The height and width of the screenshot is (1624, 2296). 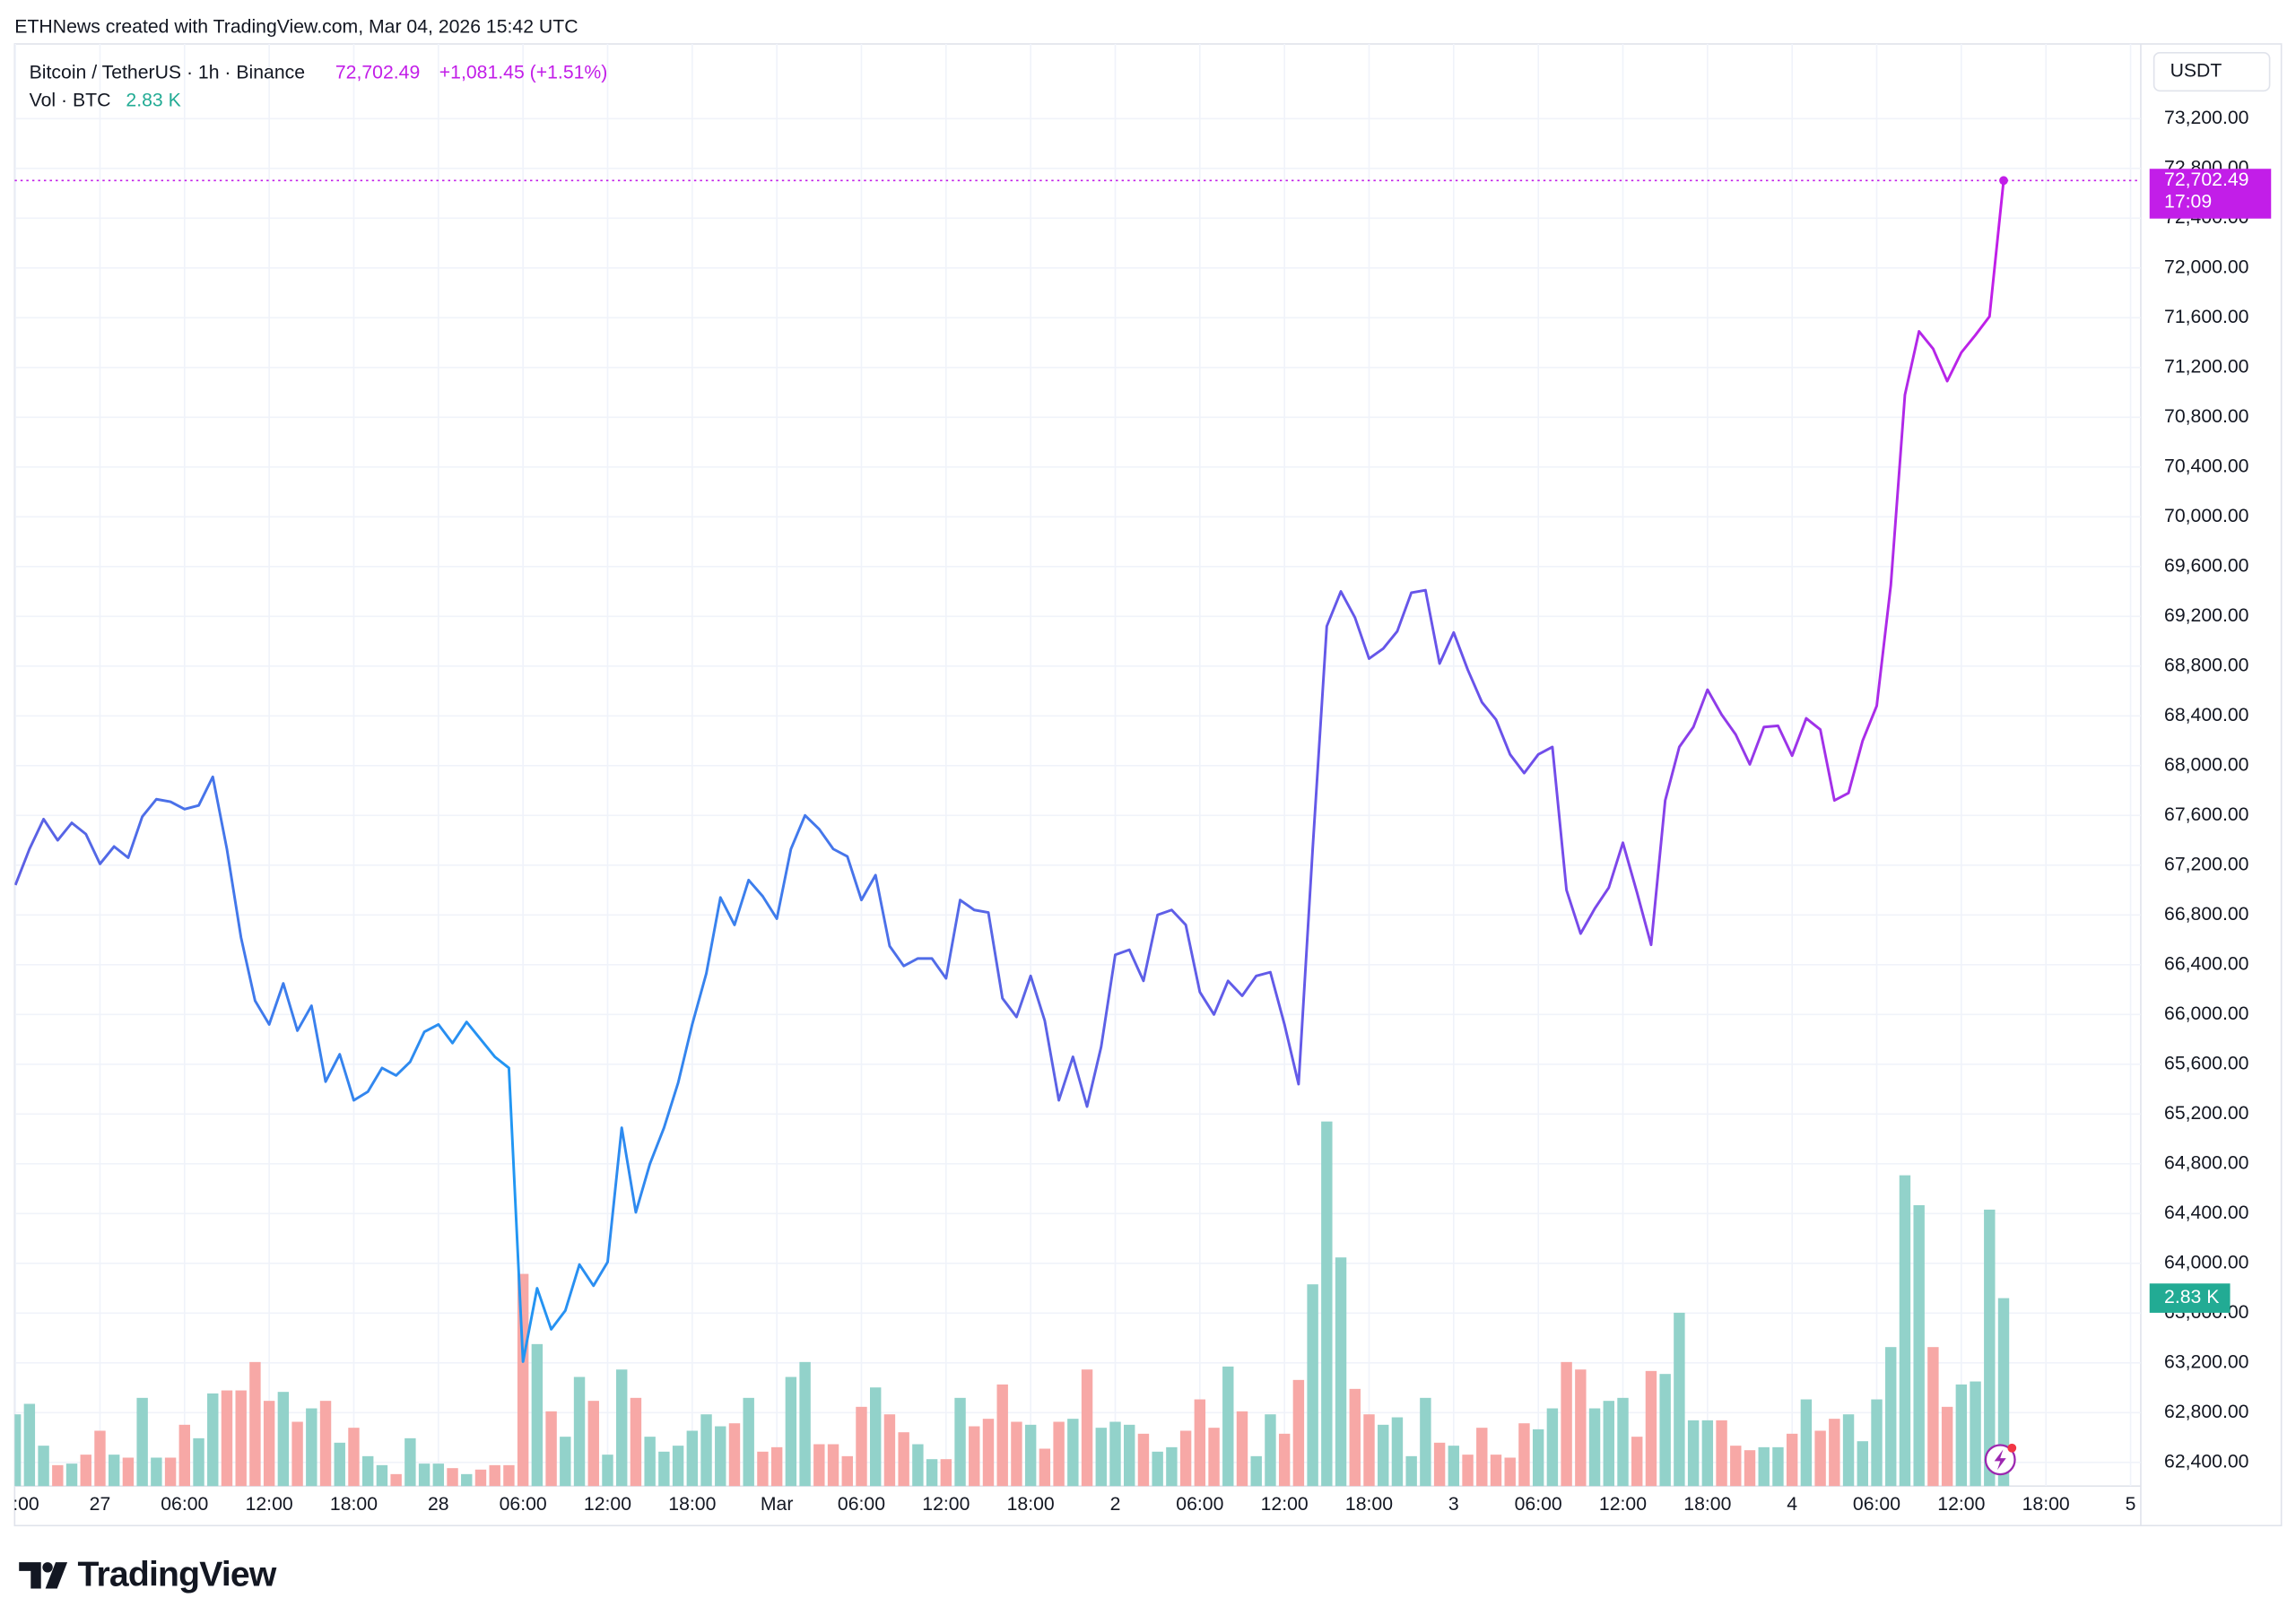 What do you see at coordinates (47, 1567) in the screenshot?
I see `logo-dot` at bounding box center [47, 1567].